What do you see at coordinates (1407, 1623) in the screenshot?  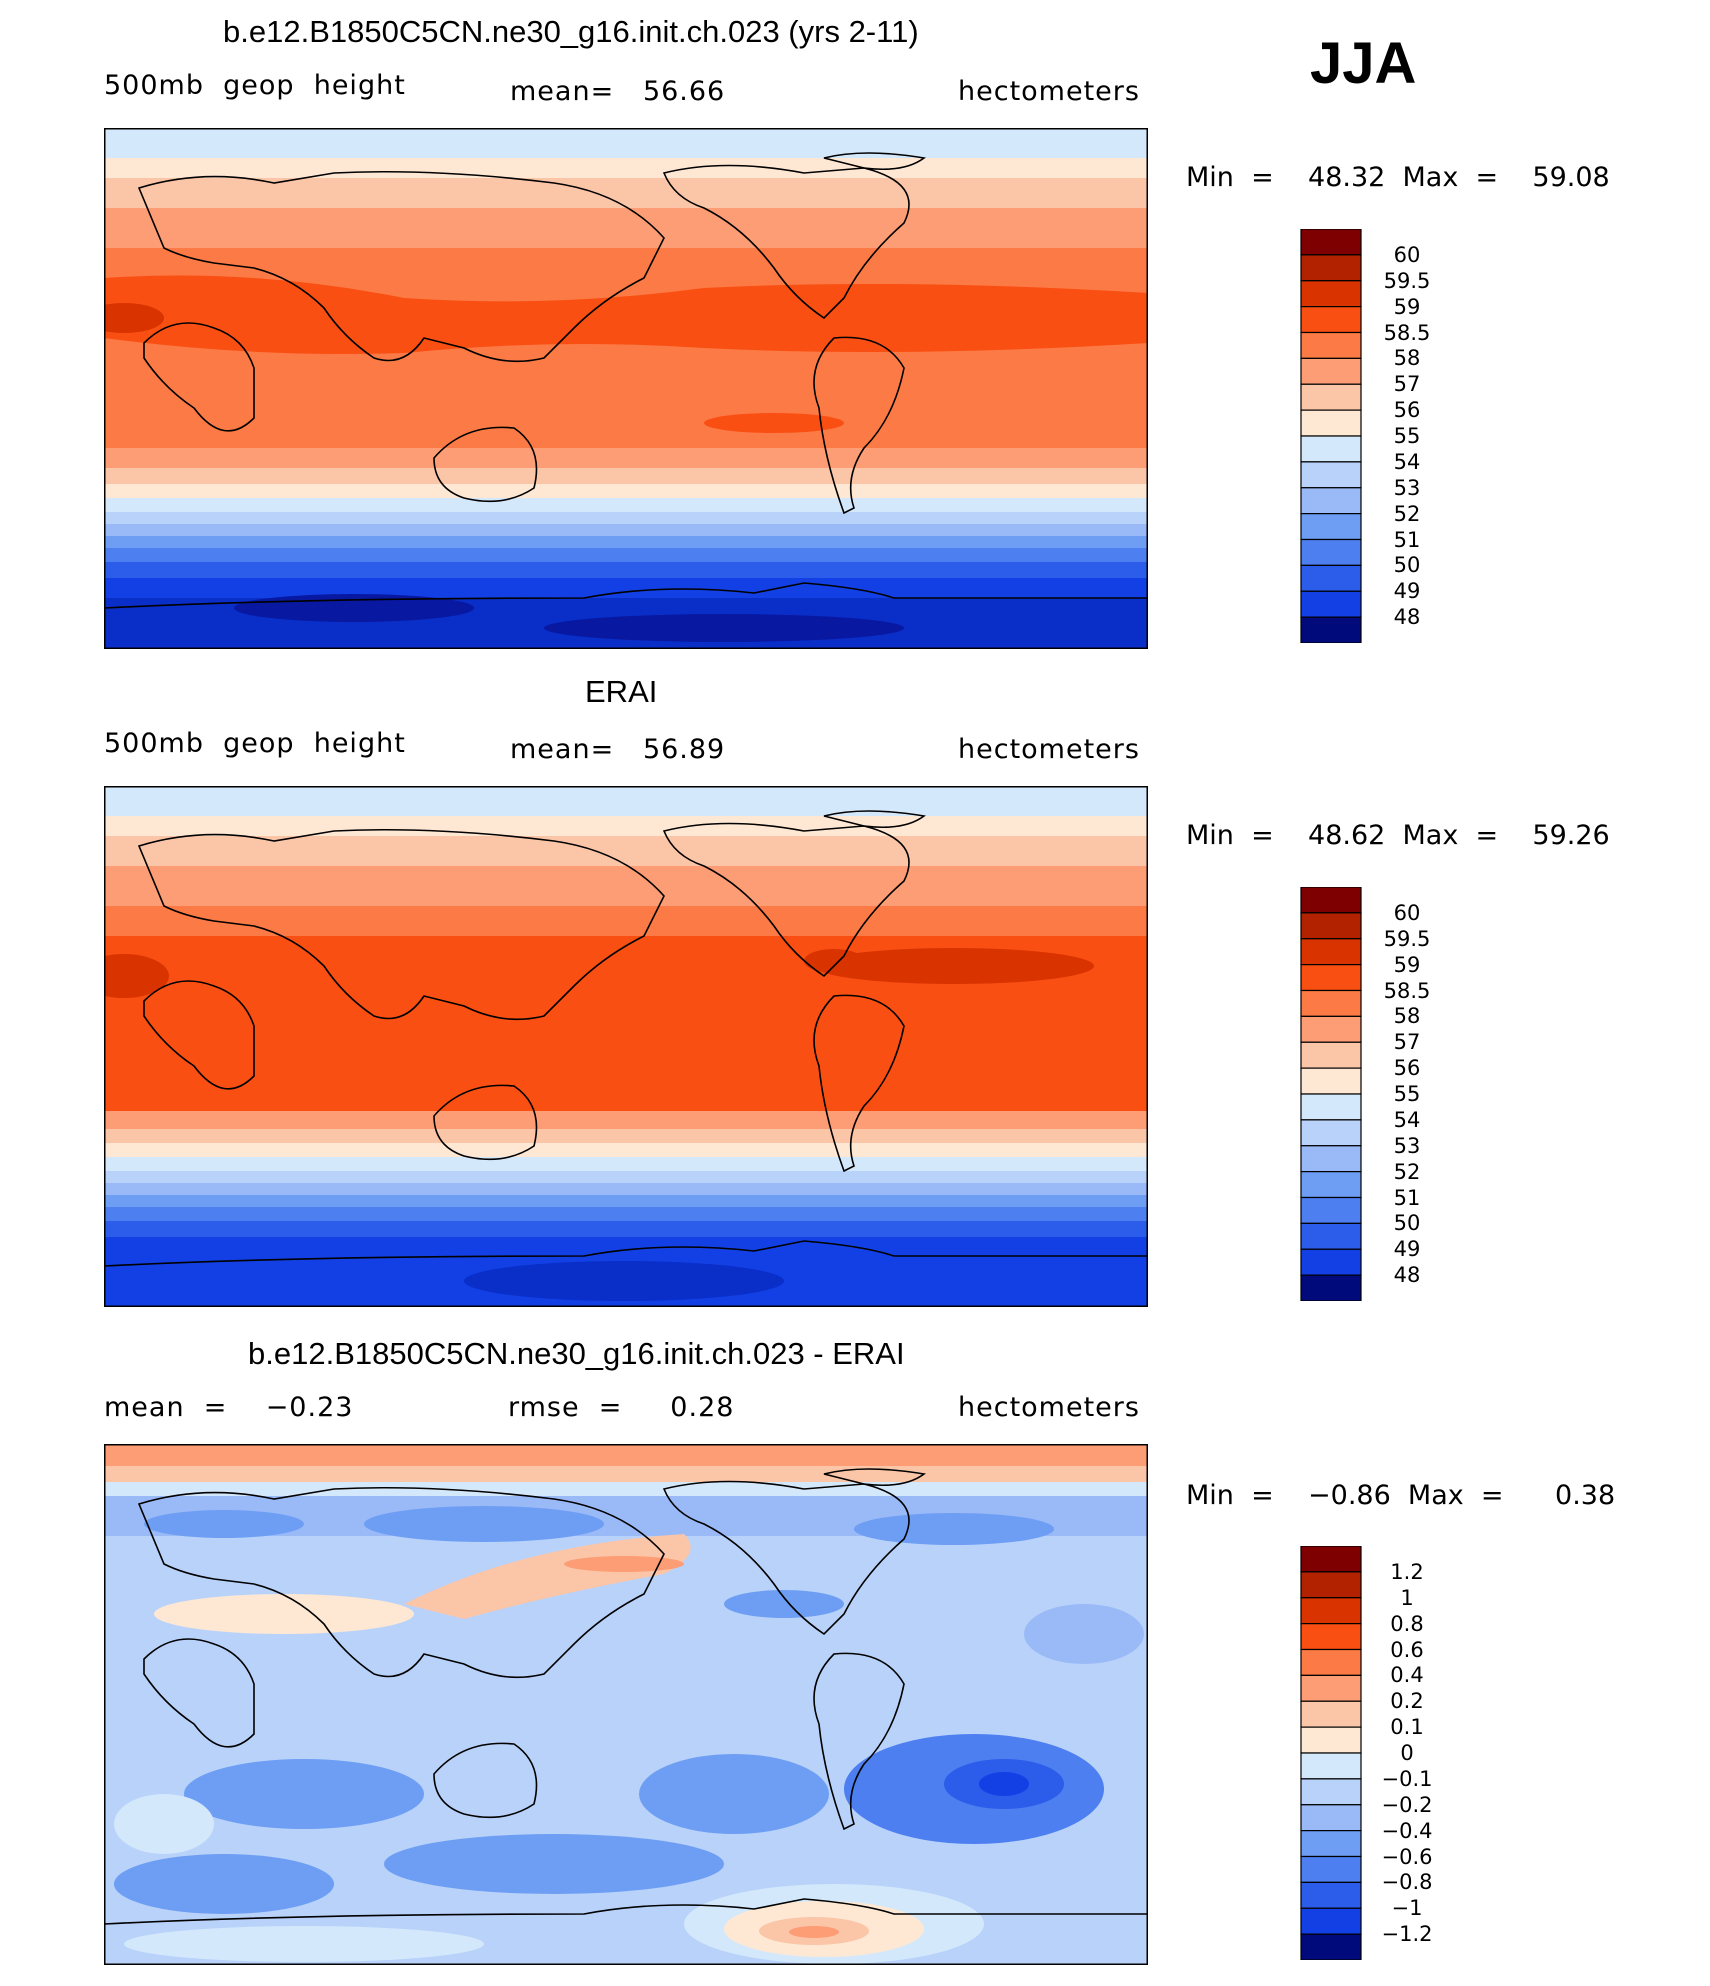 I see `colorbar-tick-label: 0.8` at bounding box center [1407, 1623].